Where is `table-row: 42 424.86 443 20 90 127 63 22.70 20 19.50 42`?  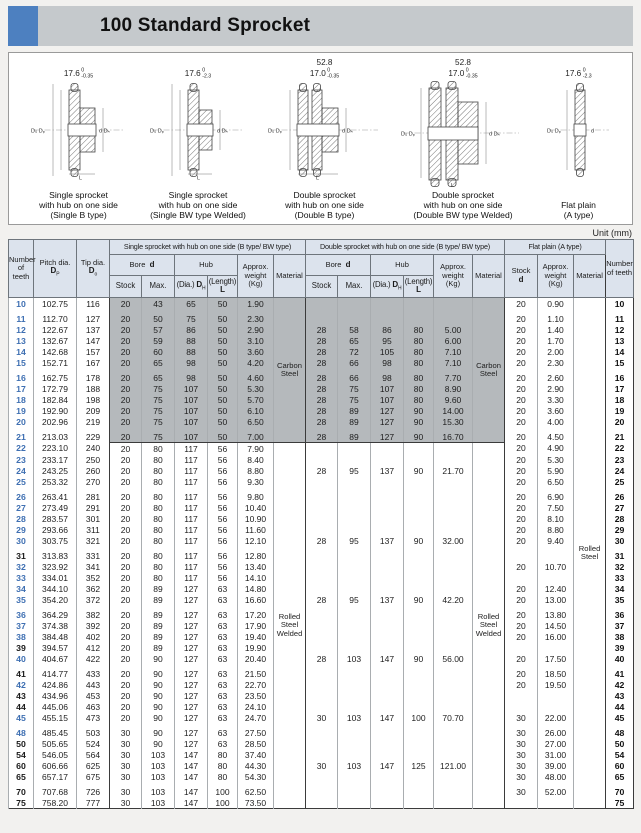
table-row: 42 424.86 443 20 90 127 63 22.70 20 19.50 42 is located at coordinates (321, 684).